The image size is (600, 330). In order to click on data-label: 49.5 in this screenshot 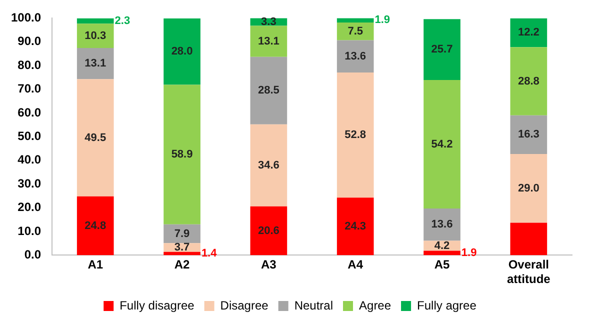, I will do `click(95, 138)`.